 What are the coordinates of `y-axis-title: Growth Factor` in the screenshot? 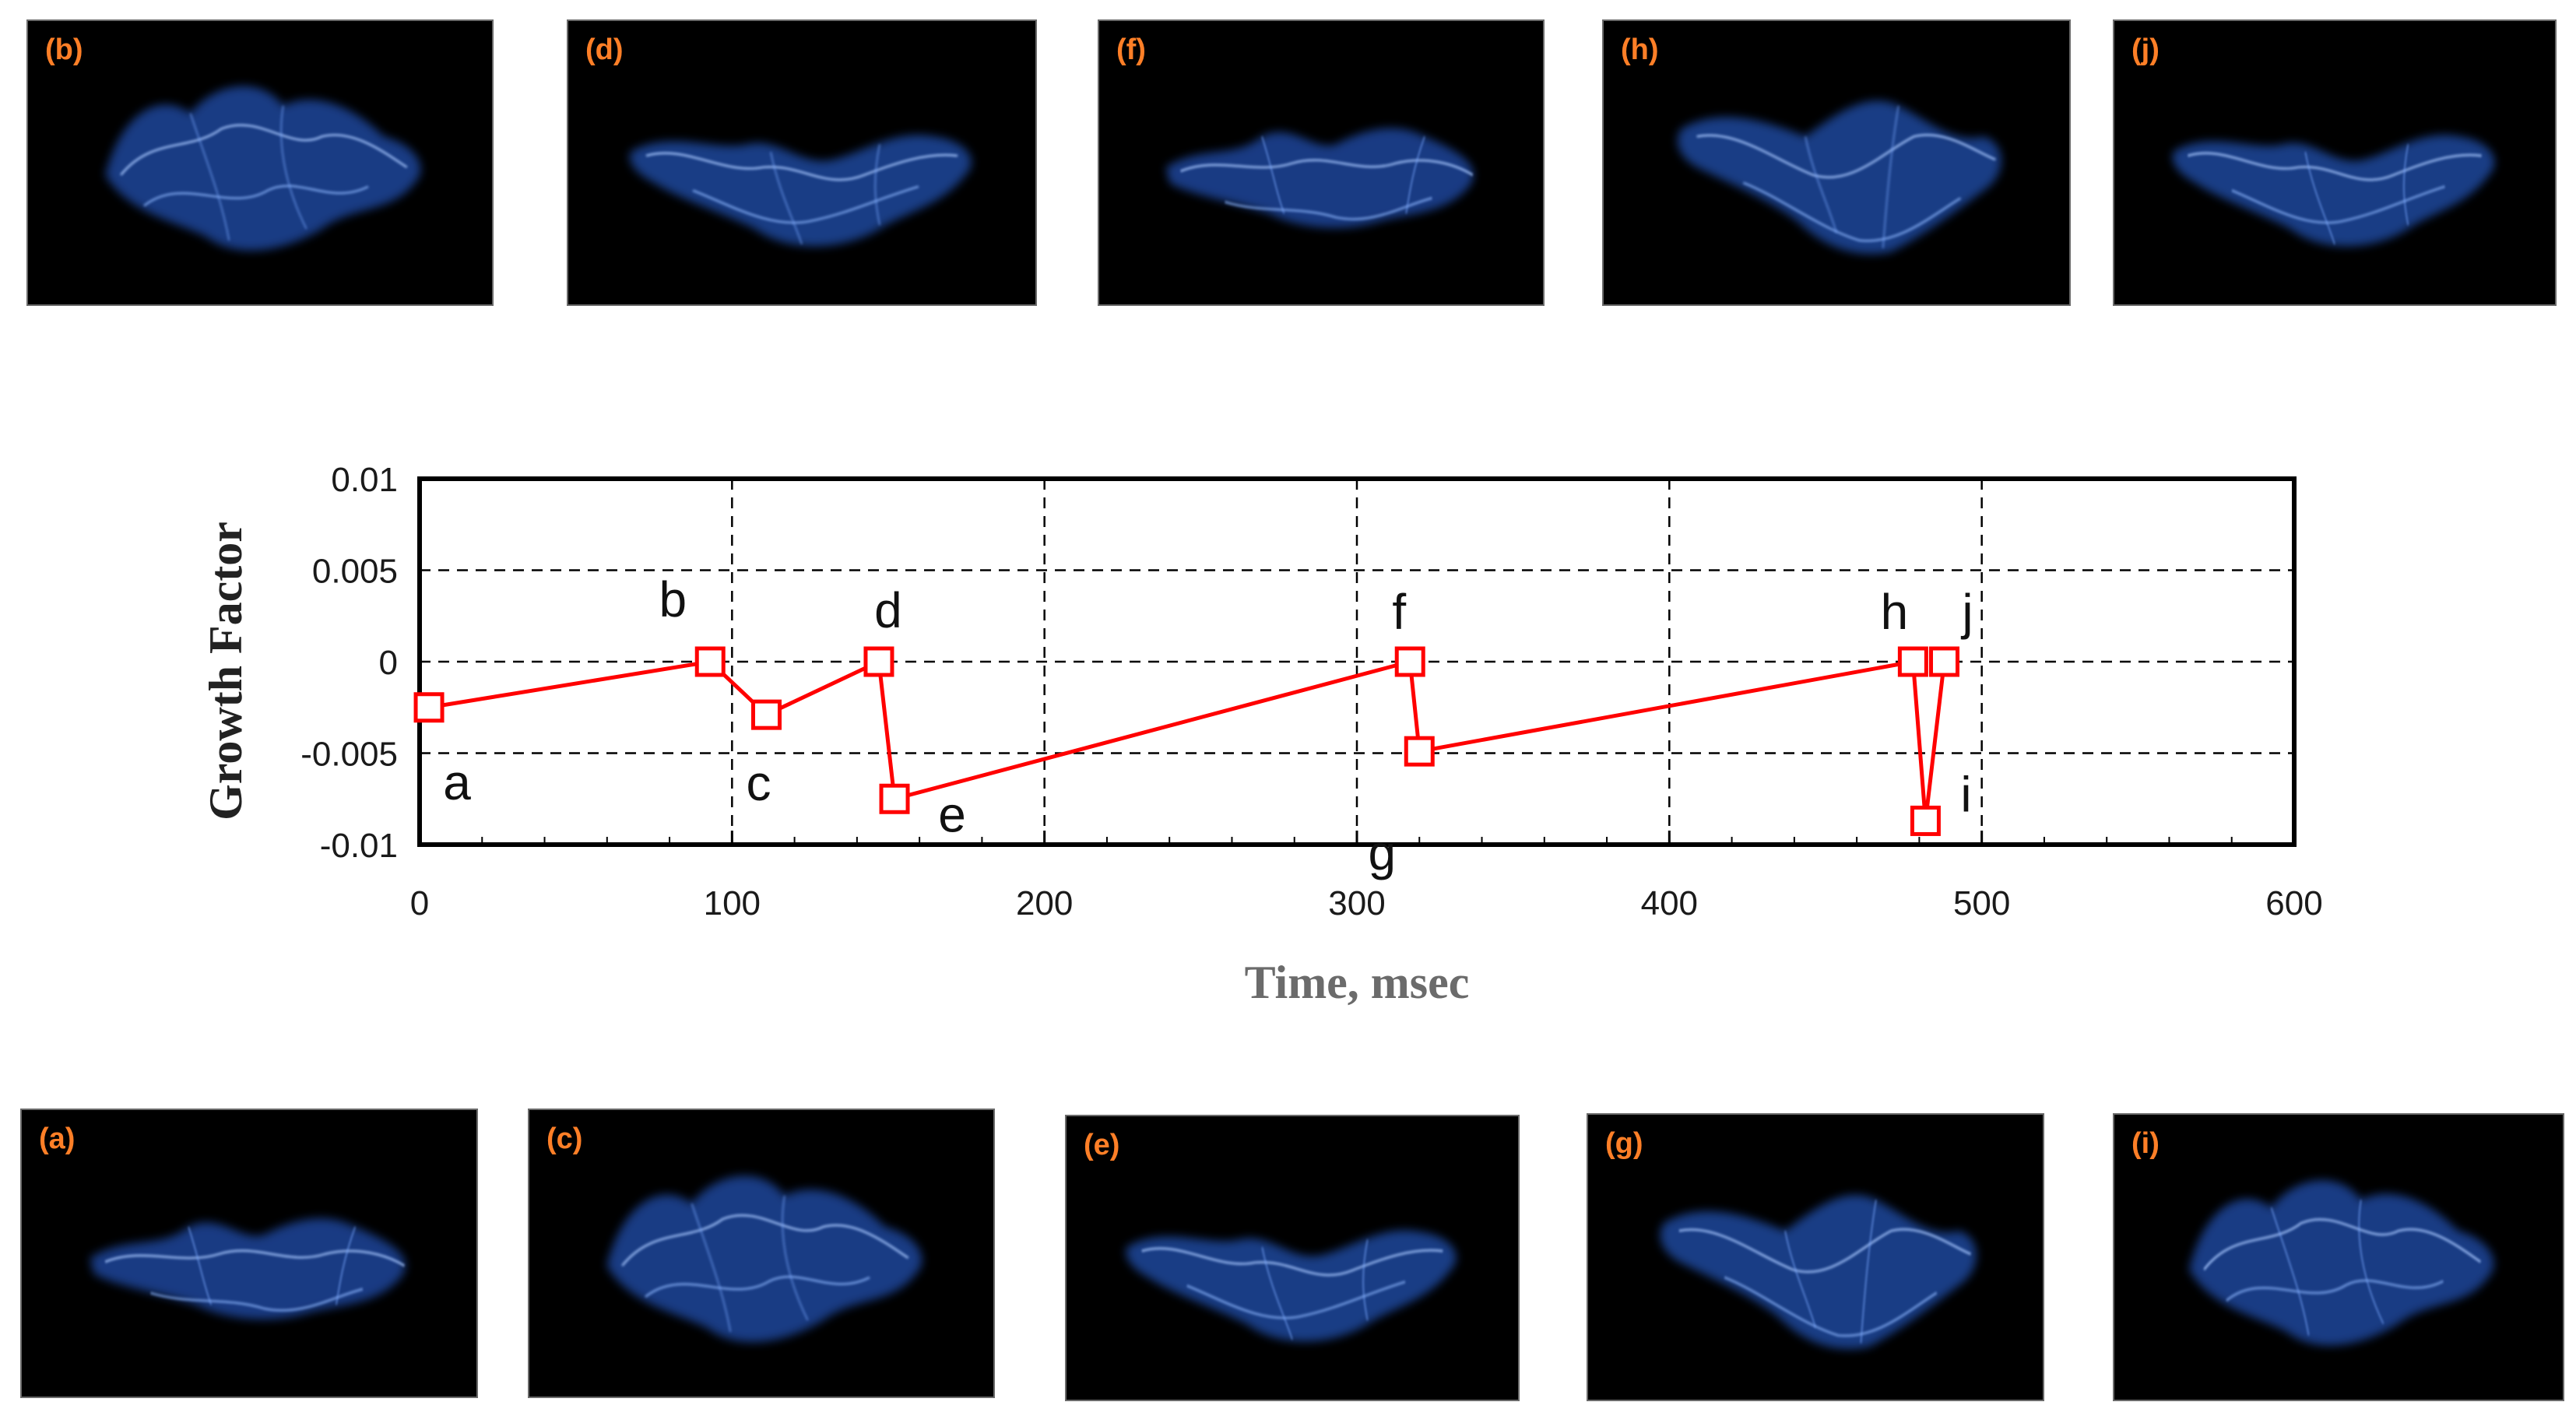 It's located at (226, 671).